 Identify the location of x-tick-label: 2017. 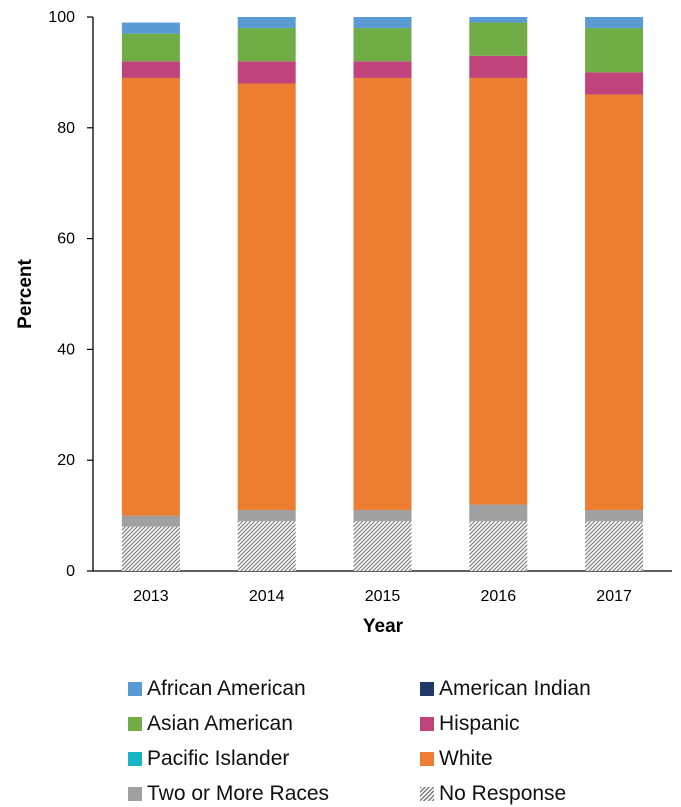
(614, 596).